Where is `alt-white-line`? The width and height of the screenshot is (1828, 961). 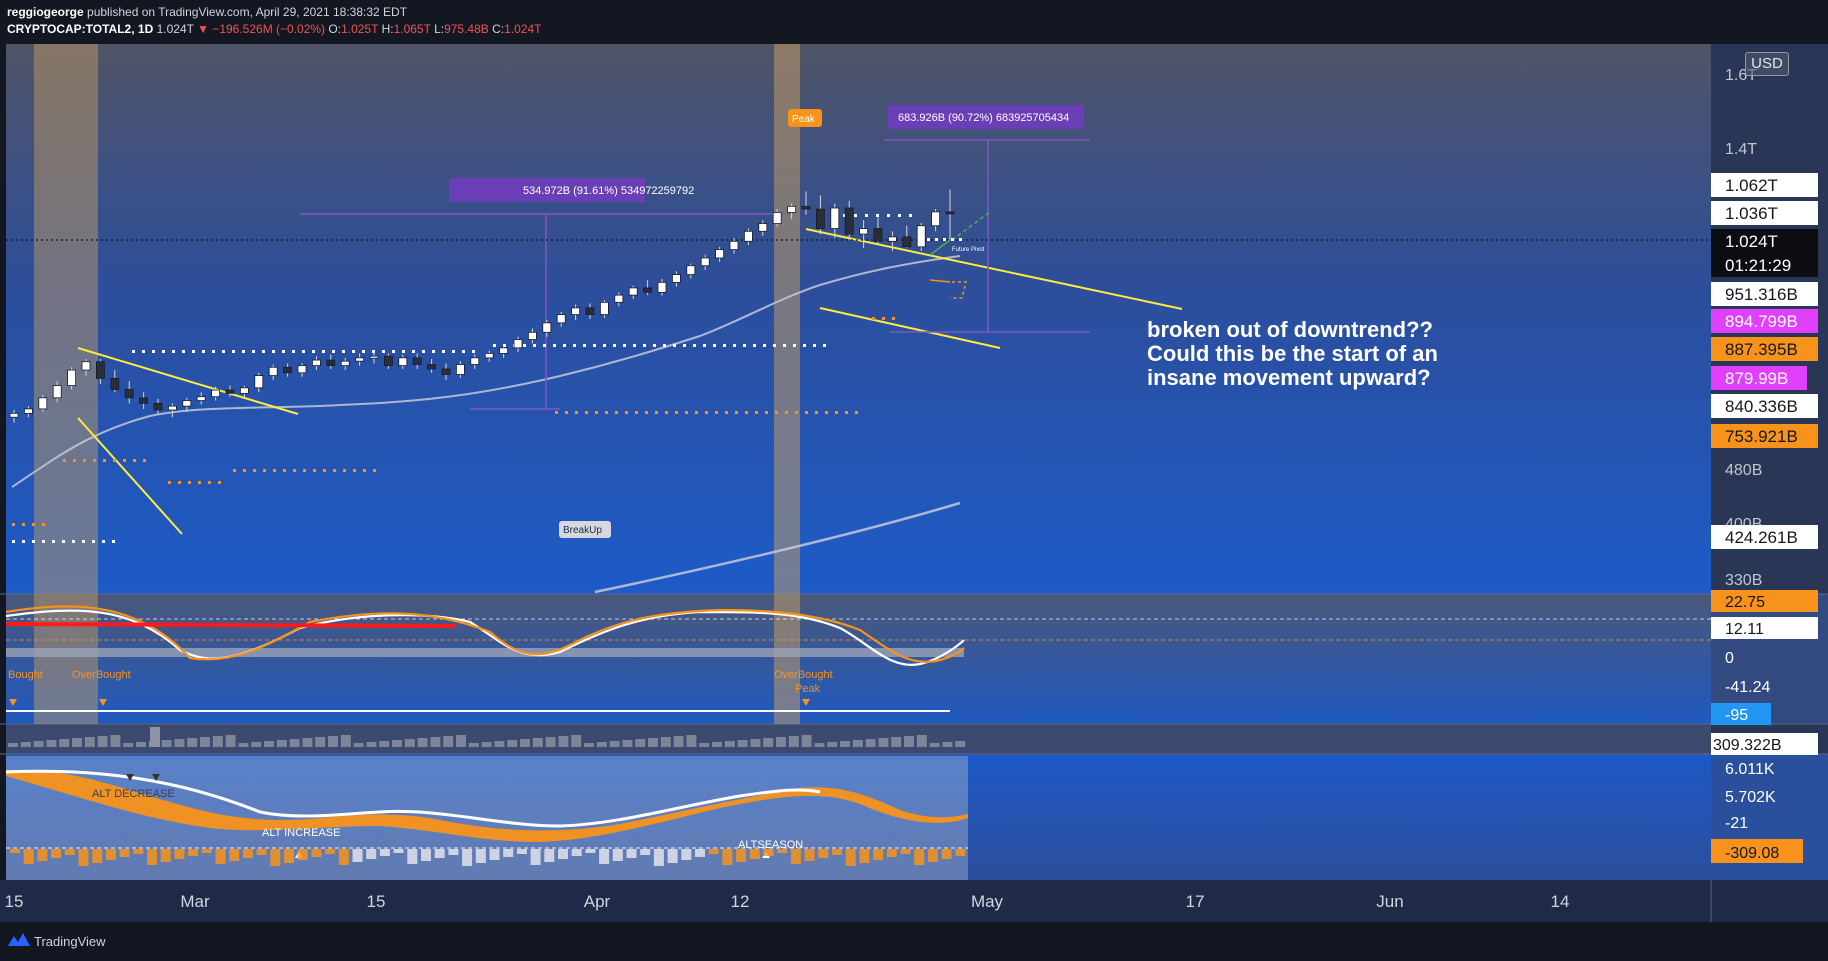 alt-white-line is located at coordinates (413, 798).